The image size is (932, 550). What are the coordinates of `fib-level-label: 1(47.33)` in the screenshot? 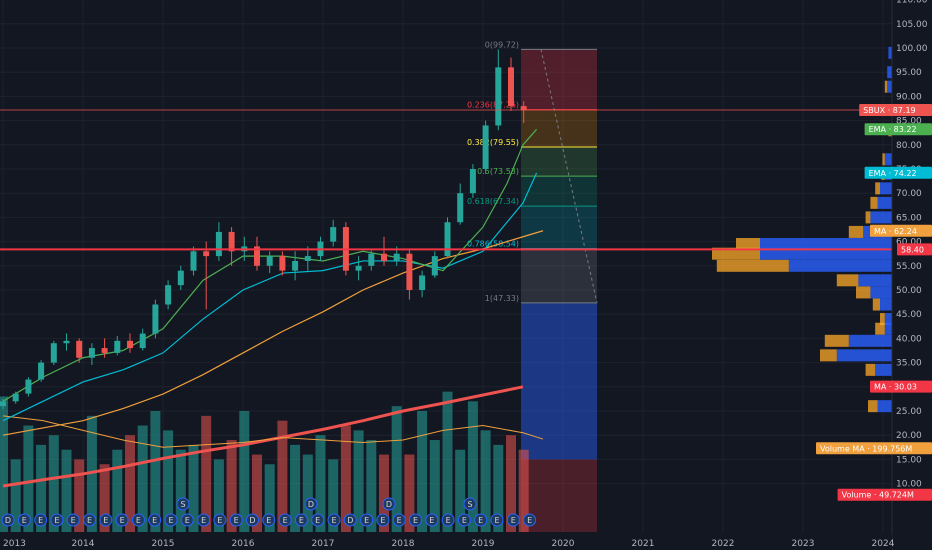 It's located at (502, 298).